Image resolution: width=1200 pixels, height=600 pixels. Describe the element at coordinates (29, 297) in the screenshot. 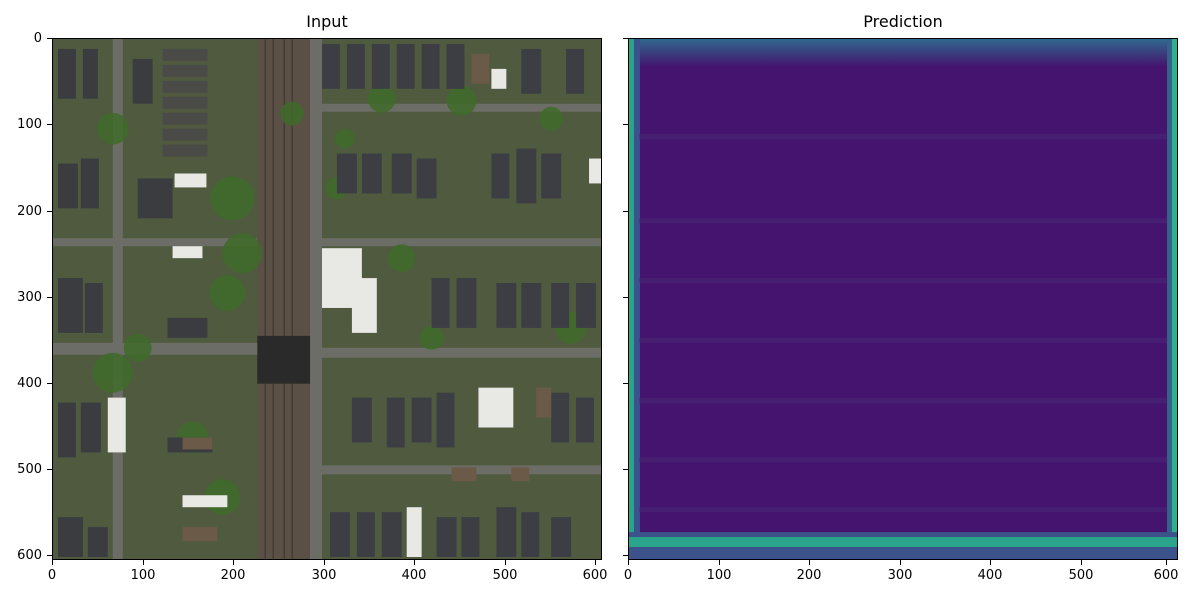

I see `y-tick-label: 300` at that location.